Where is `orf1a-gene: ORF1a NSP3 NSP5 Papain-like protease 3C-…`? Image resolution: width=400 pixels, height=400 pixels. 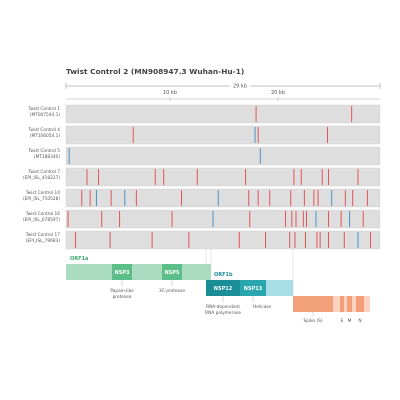 orf1a-gene: ORF1a NSP3 NSP5 Papain-like protease 3C-… is located at coordinates (138, 278).